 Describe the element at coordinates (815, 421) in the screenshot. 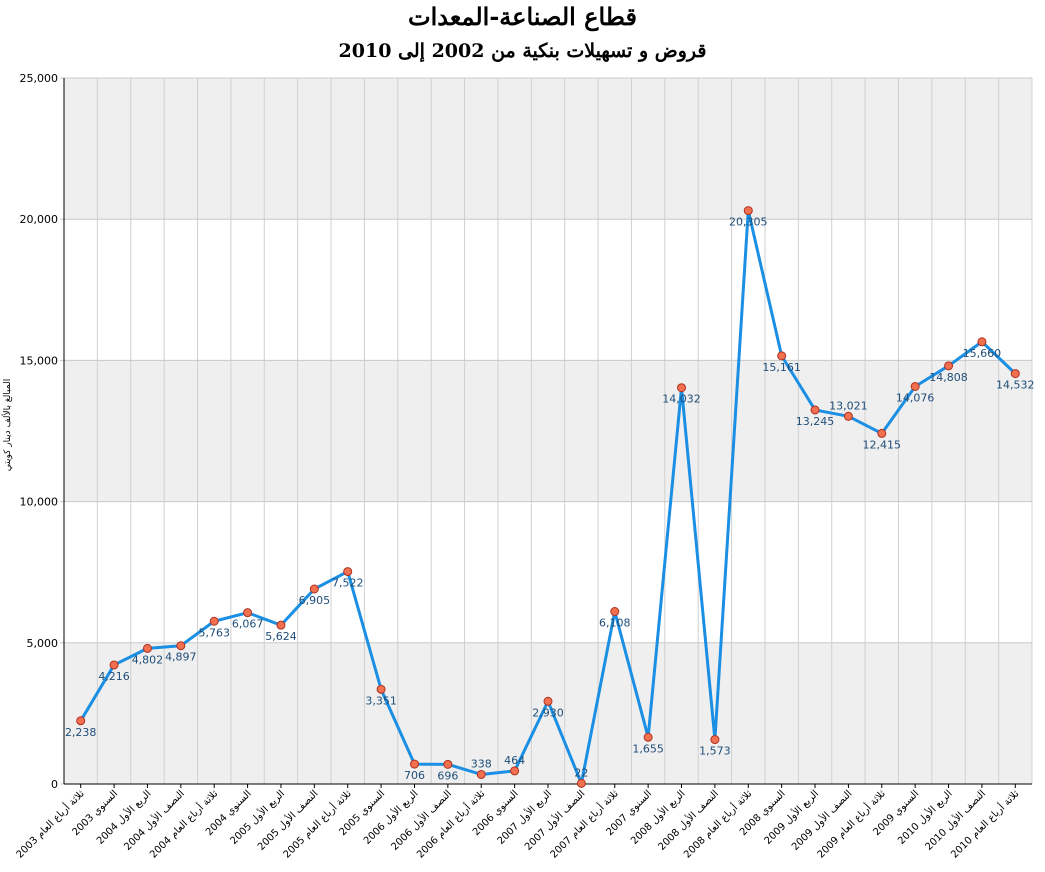

I see `data-label: 13,245` at that location.